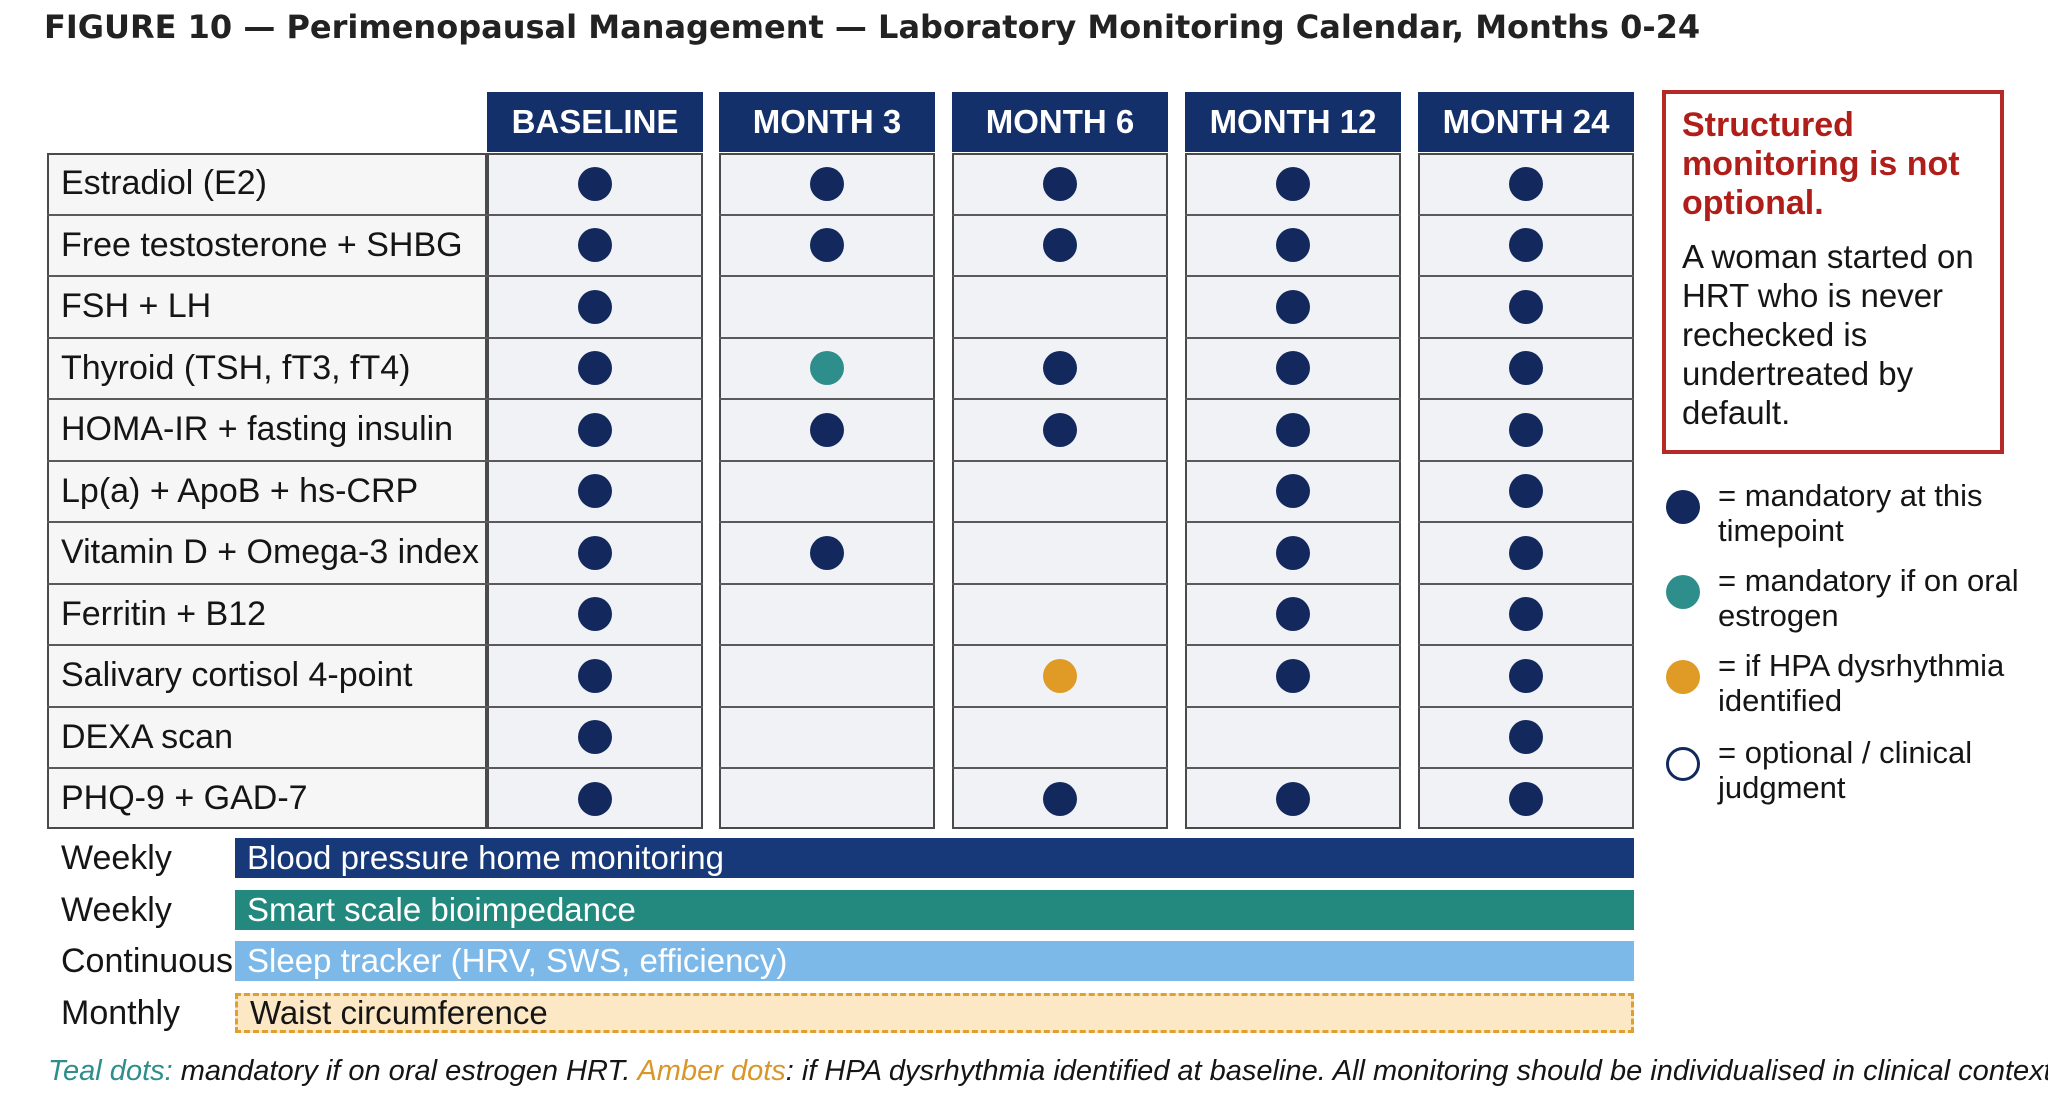 The width and height of the screenshot is (2048, 1117). What do you see at coordinates (267, 491) in the screenshot?
I see `test-label-column` at bounding box center [267, 491].